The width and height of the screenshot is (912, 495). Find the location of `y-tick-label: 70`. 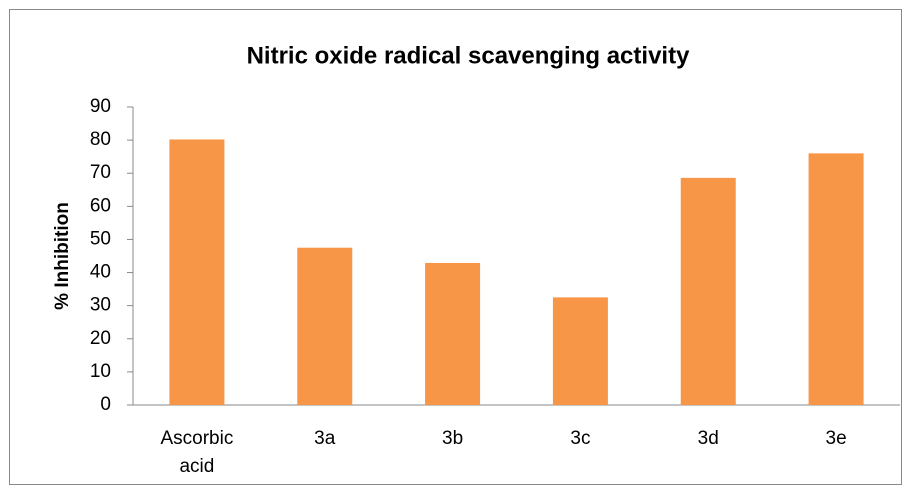

y-tick-label: 70 is located at coordinates (100, 172).